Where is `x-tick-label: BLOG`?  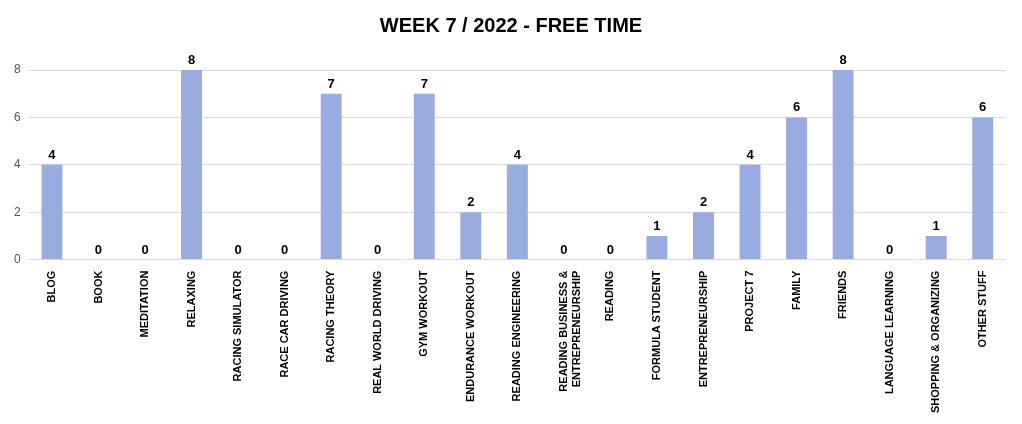 x-tick-label: BLOG is located at coordinates (50, 286).